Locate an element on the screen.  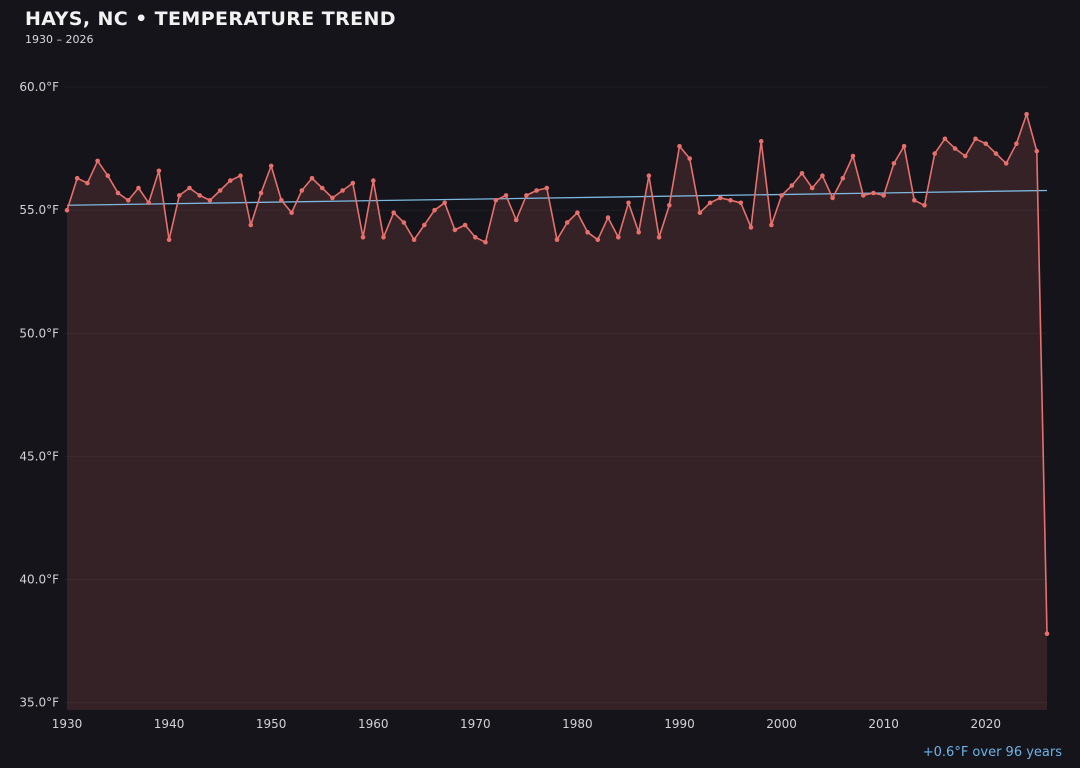
y-tick-label: 40.0°F is located at coordinates (39, 580).